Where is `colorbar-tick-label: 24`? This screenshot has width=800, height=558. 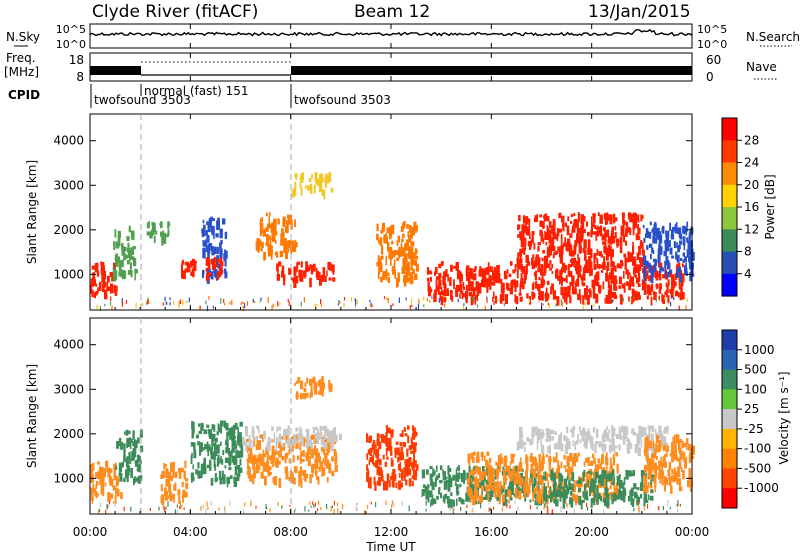
colorbar-tick-label: 24 is located at coordinates (751, 163).